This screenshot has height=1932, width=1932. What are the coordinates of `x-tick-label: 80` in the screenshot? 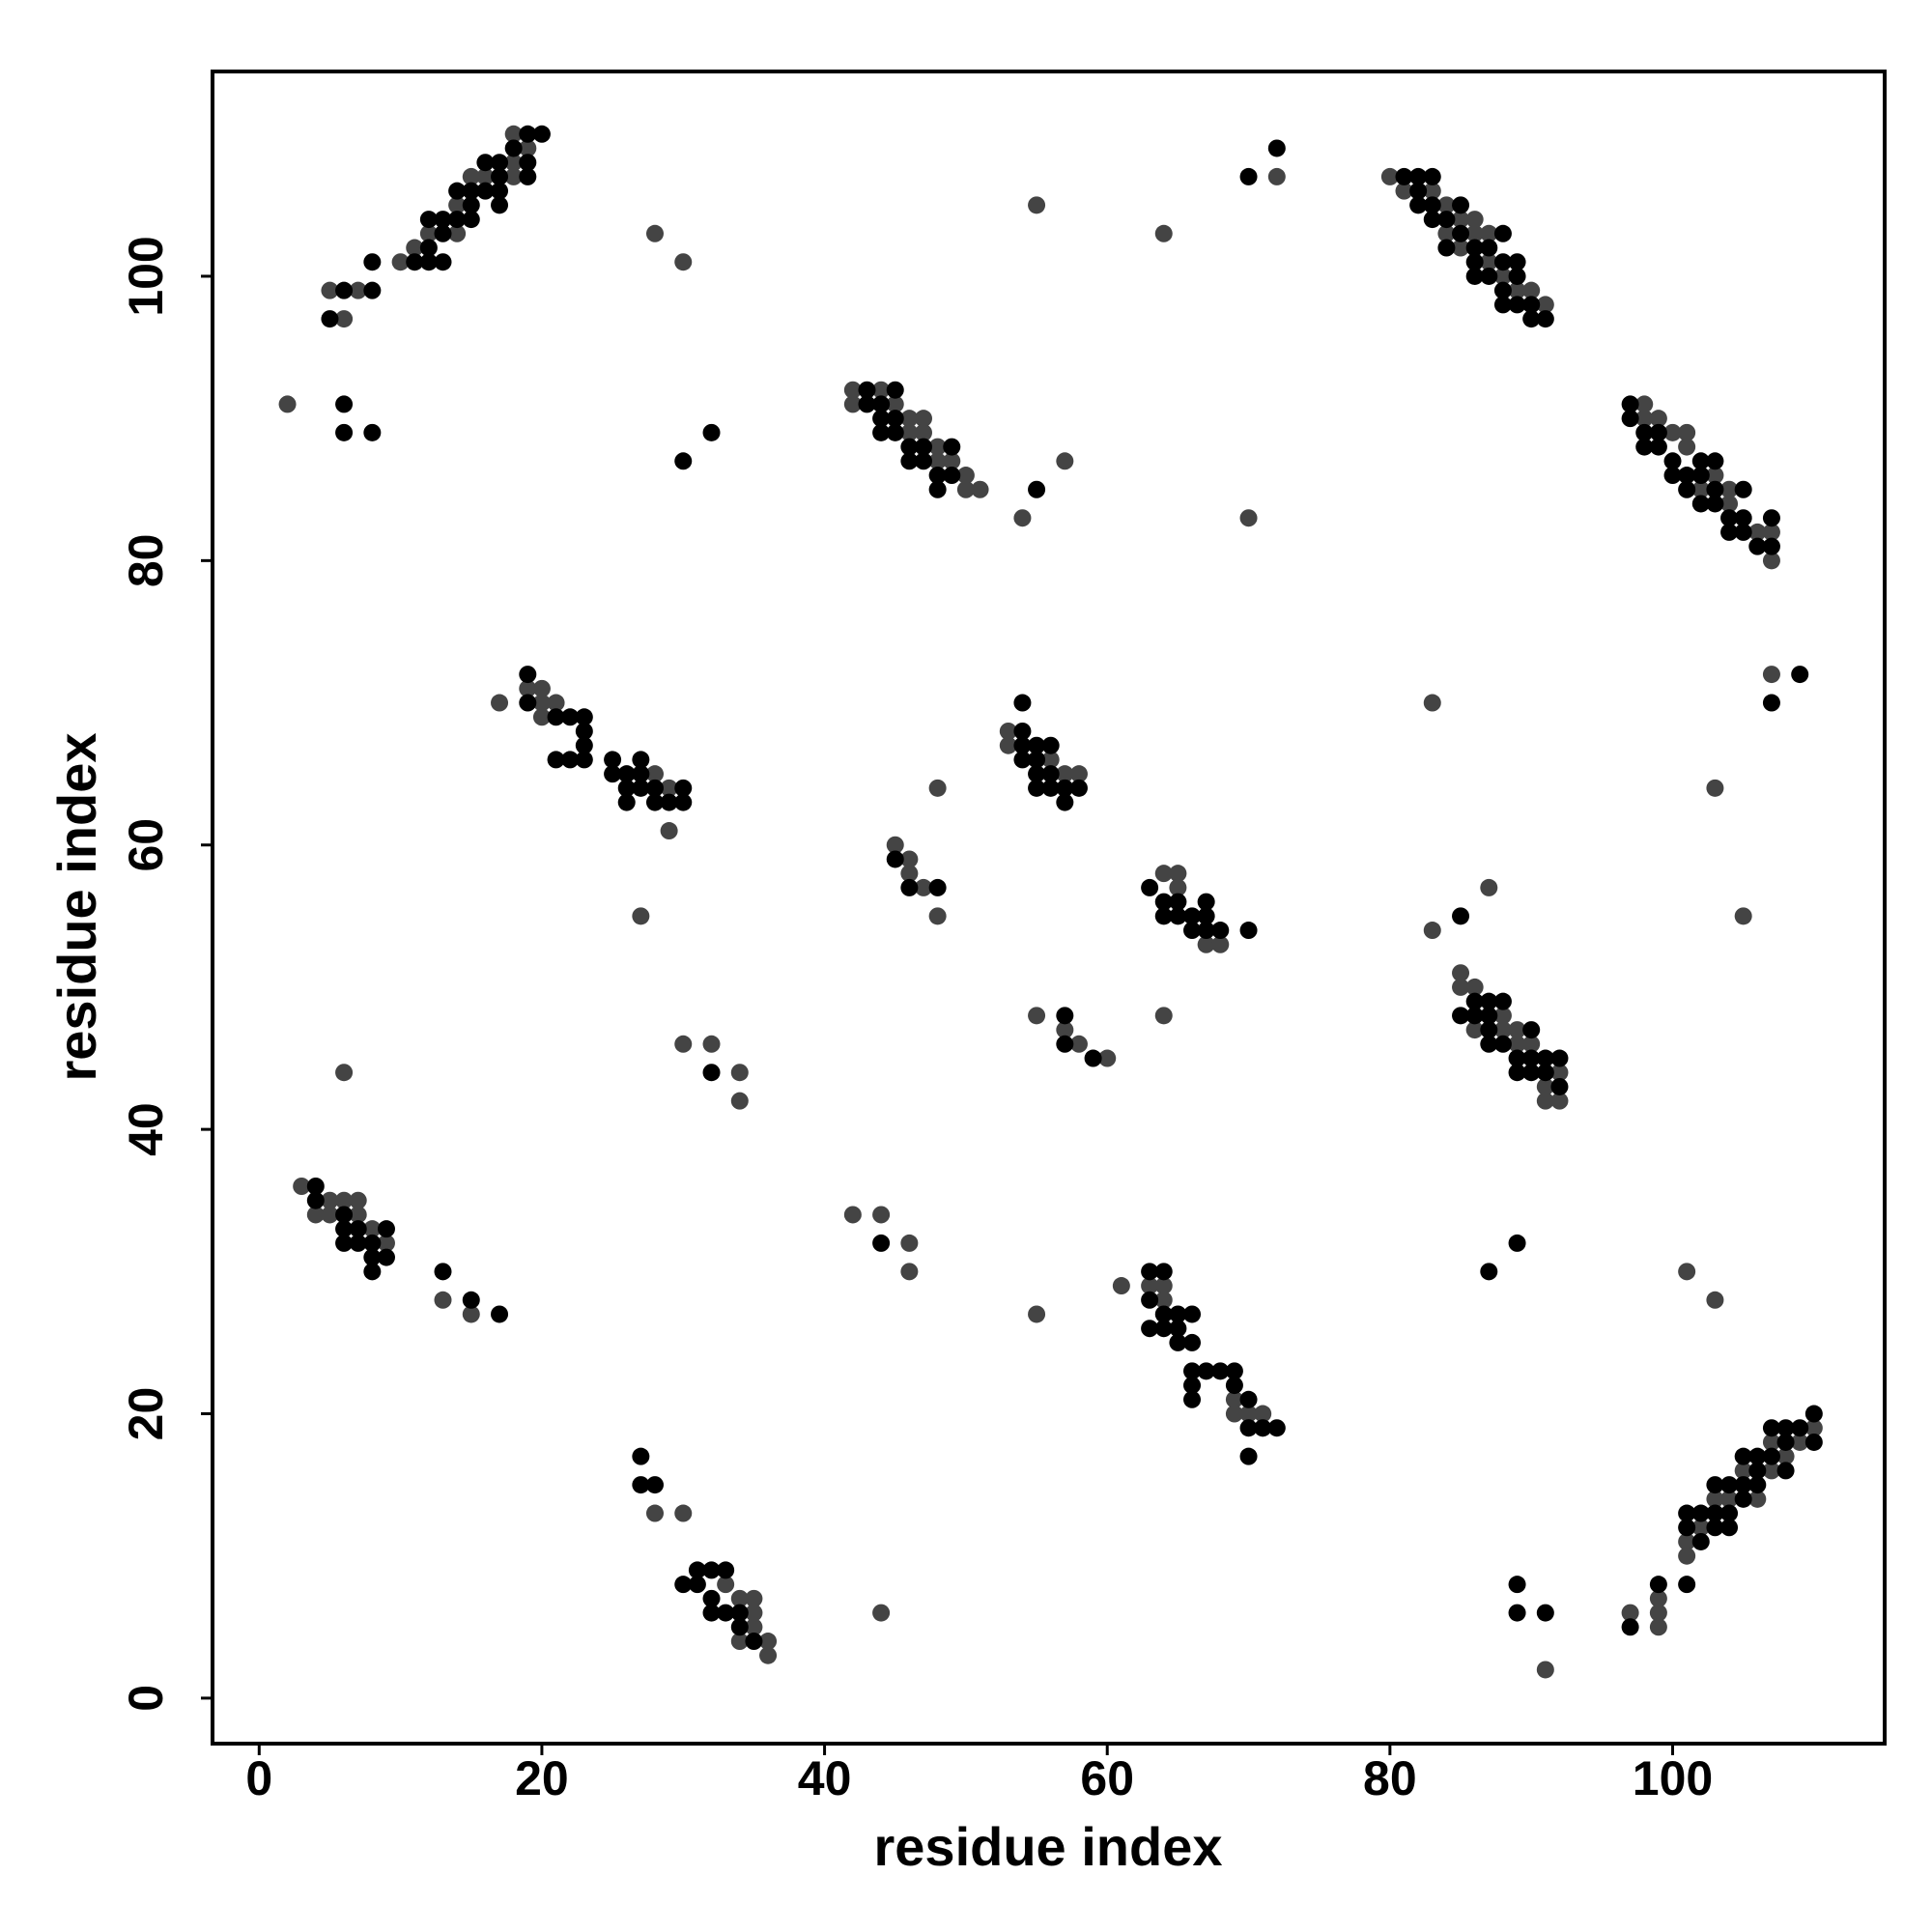 It's located at (1390, 1778).